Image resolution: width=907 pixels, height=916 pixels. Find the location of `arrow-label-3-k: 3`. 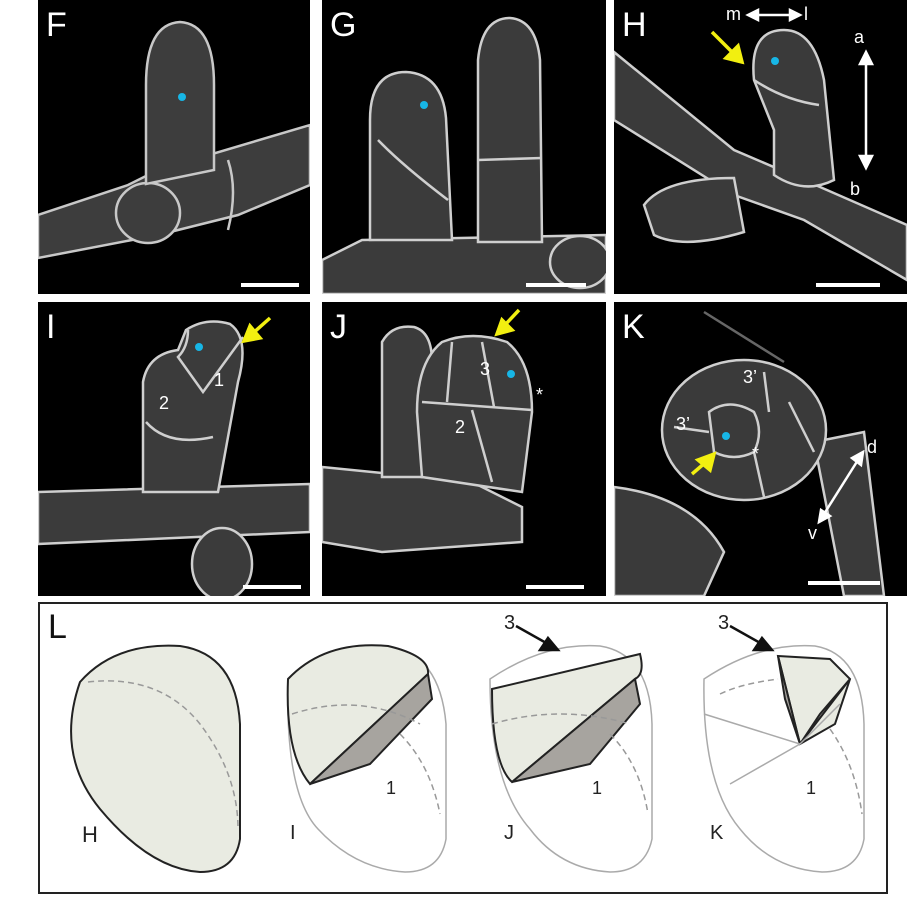

arrow-label-3-k: 3 is located at coordinates (724, 623).